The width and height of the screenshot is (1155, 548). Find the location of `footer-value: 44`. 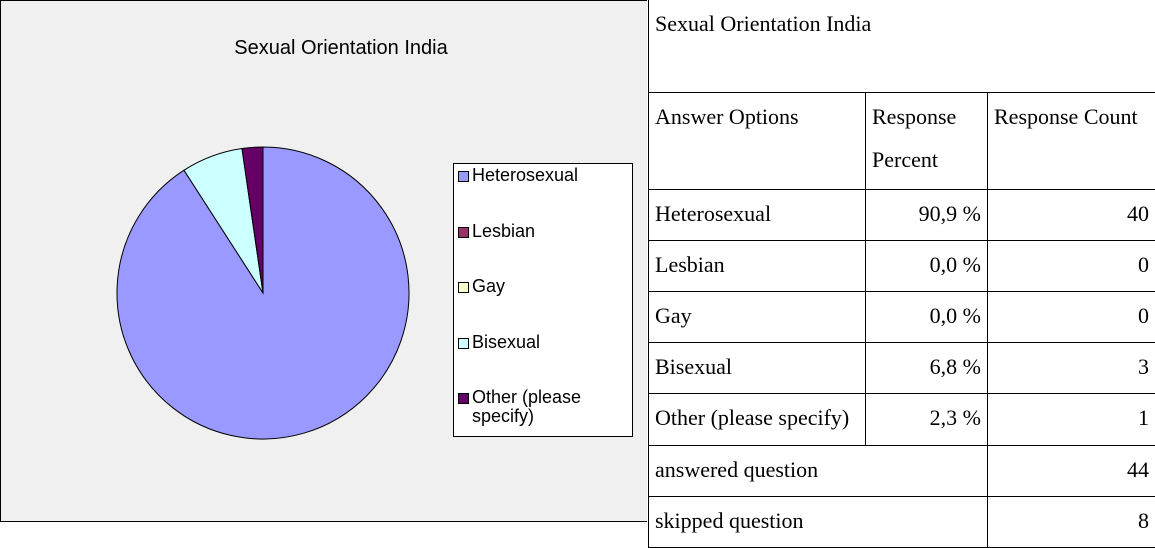

footer-value: 44 is located at coordinates (1070, 470).